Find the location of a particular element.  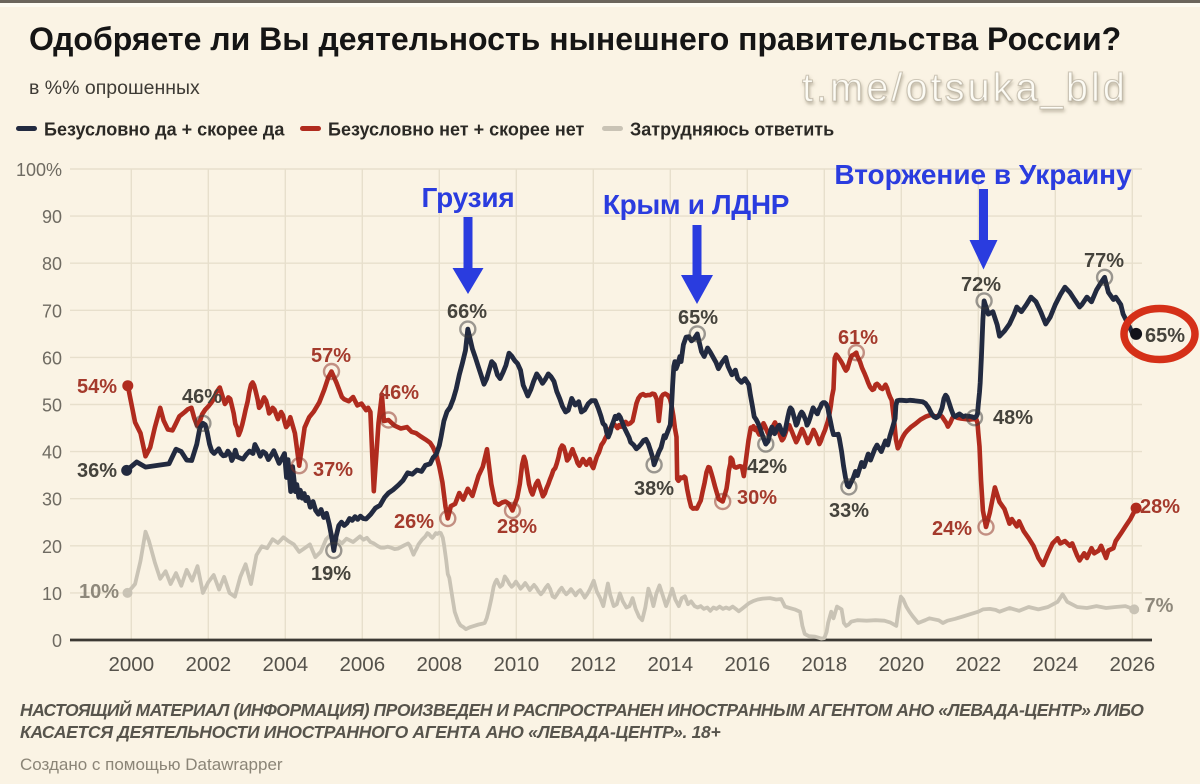

svg-text: 70 is located at coordinates (52, 311).